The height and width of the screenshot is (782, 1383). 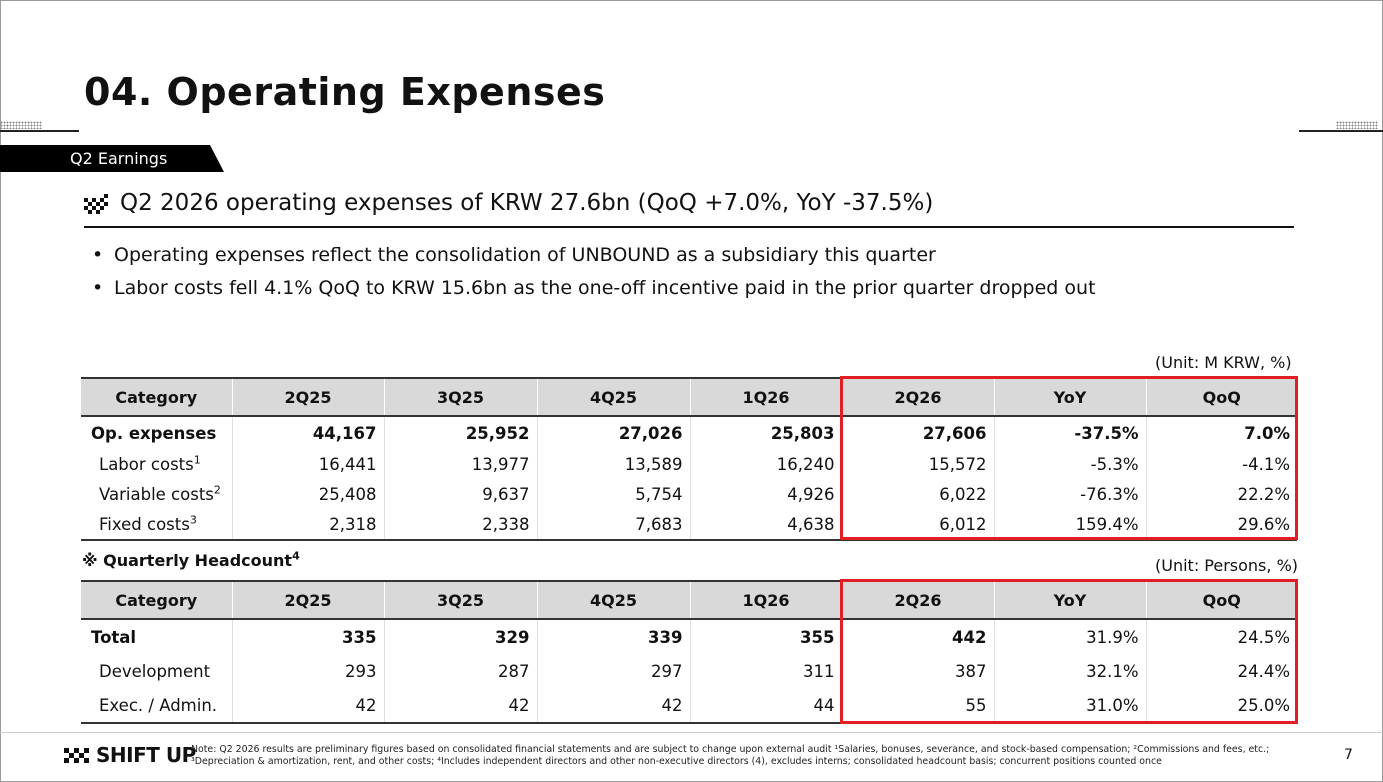 What do you see at coordinates (765, 671) in the screenshot?
I see `table-cell: 311` at bounding box center [765, 671].